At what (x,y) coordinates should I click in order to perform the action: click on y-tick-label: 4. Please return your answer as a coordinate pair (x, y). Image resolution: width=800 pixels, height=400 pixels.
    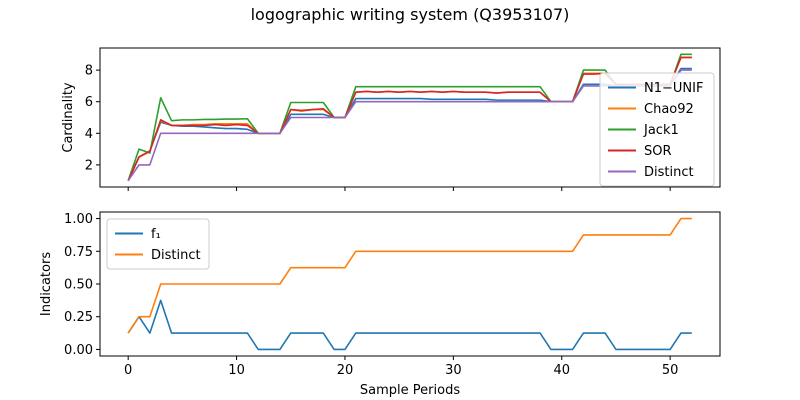
    Looking at the image, I should click on (89, 134).